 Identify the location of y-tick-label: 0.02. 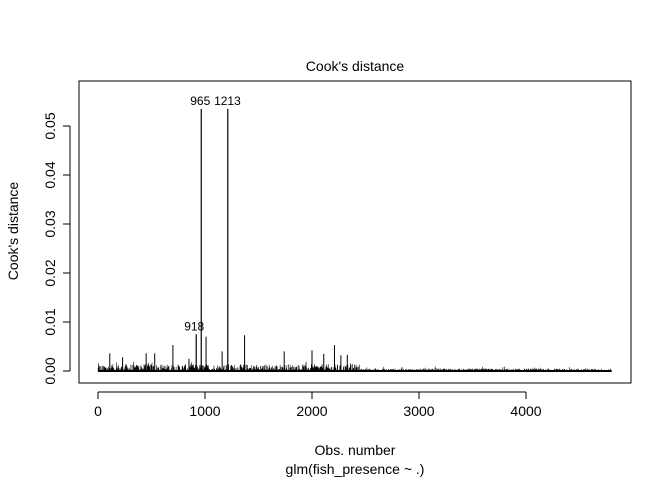
(50, 272).